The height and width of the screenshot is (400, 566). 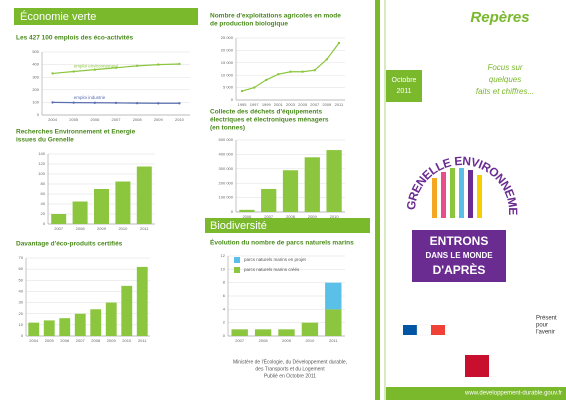 I want to click on y-tick-label: 20 000, so click(x=227, y=49).